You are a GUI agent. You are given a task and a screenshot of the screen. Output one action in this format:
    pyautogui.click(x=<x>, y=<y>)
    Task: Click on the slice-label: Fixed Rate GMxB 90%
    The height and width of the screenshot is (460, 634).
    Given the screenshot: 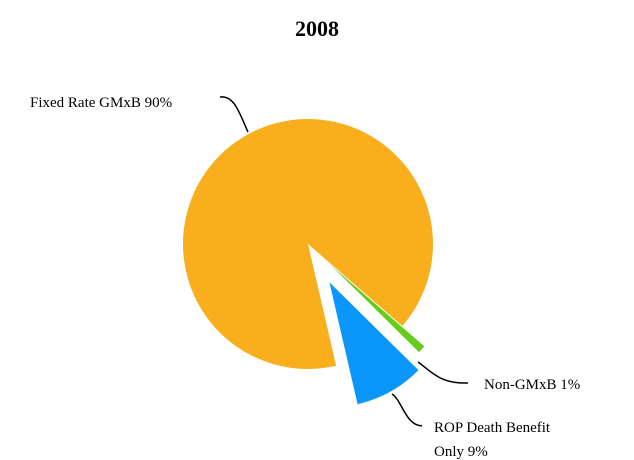 What is the action you would take?
    pyautogui.click(x=130, y=103)
    